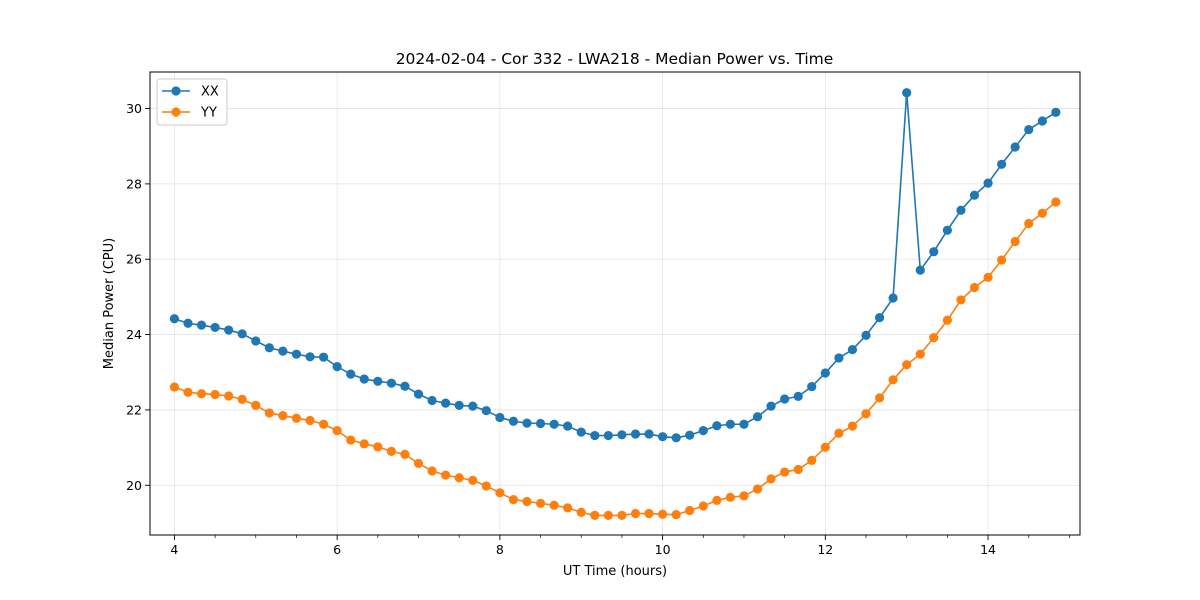 The height and width of the screenshot is (600, 1200). Describe the element at coordinates (134, 485) in the screenshot. I see `y-tick-label: 20` at that location.